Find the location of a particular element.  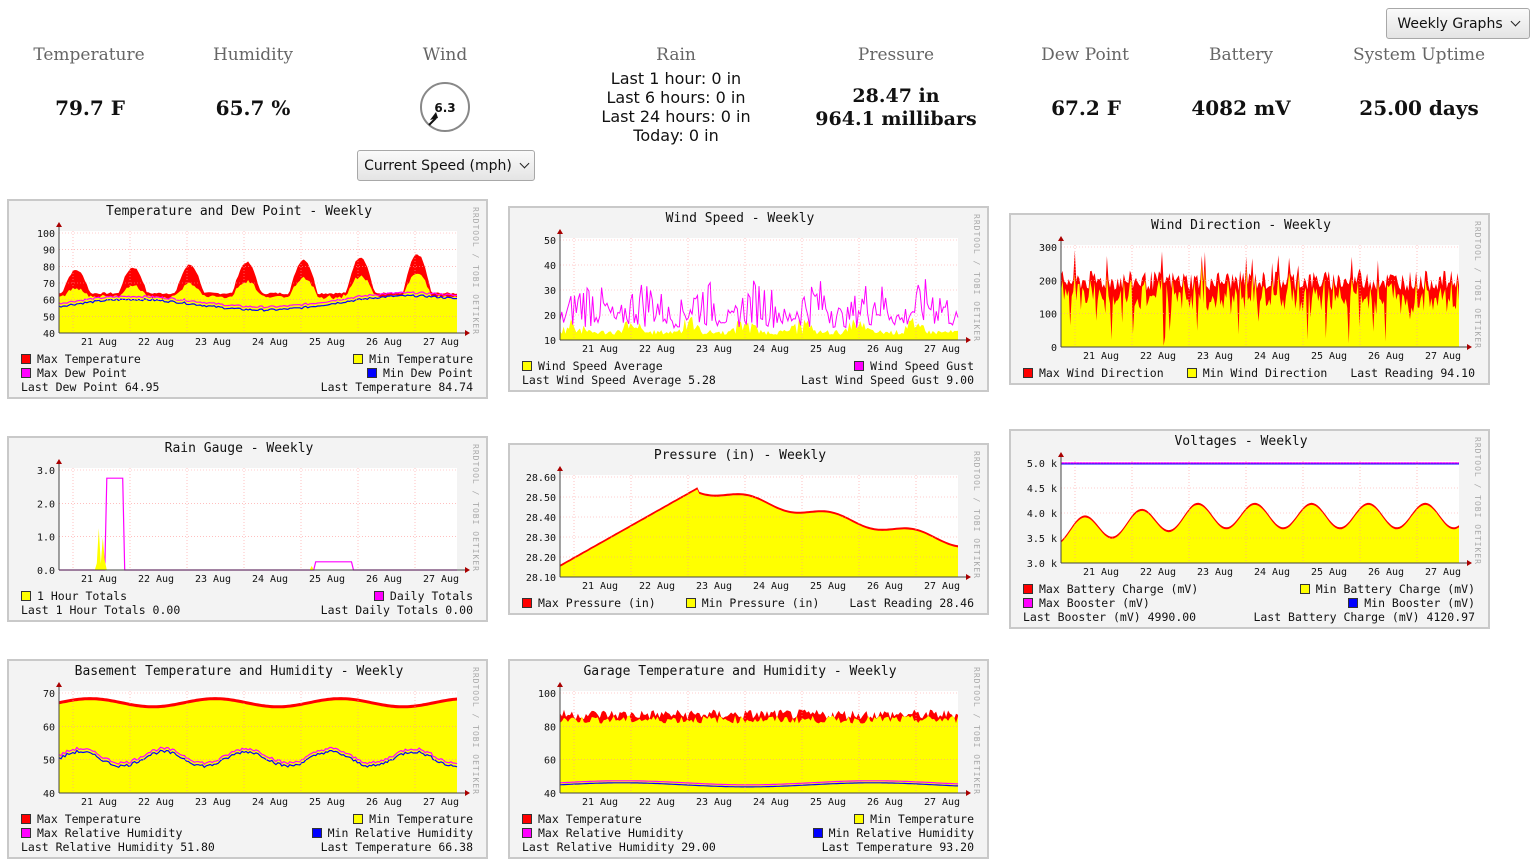

wind-direction-arrow-icon is located at coordinates (433, 119).